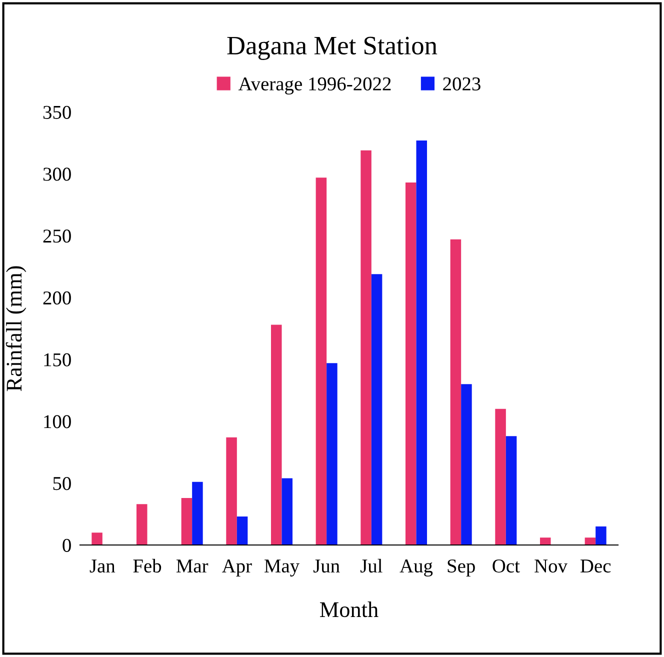  What do you see at coordinates (332, 48) in the screenshot?
I see `chart-title: Dagana Met Station` at bounding box center [332, 48].